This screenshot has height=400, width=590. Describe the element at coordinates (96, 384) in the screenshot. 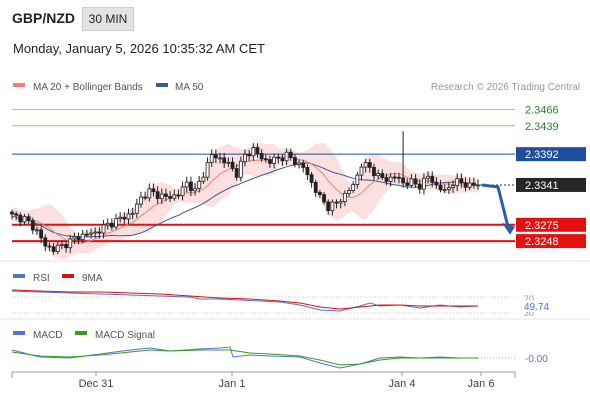

I see `x-tick-label: Dec 31` at that location.